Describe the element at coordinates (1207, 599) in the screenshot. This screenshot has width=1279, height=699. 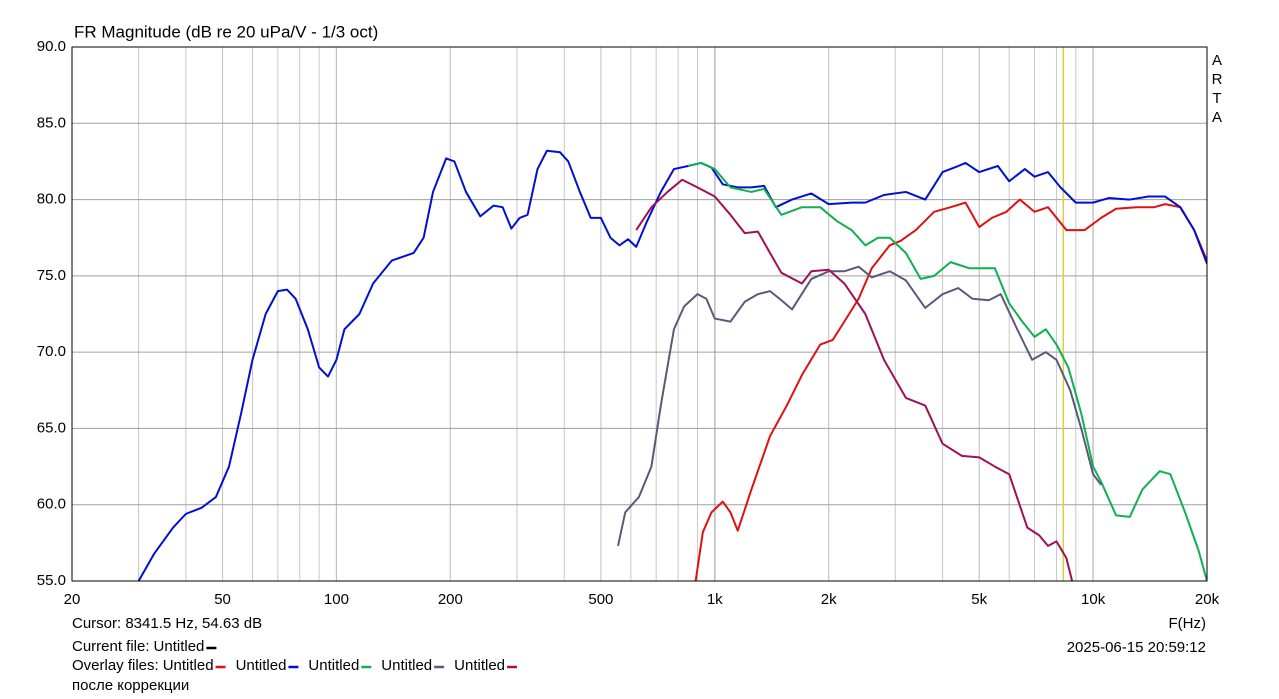
I see `x-tick-label: 20k` at that location.